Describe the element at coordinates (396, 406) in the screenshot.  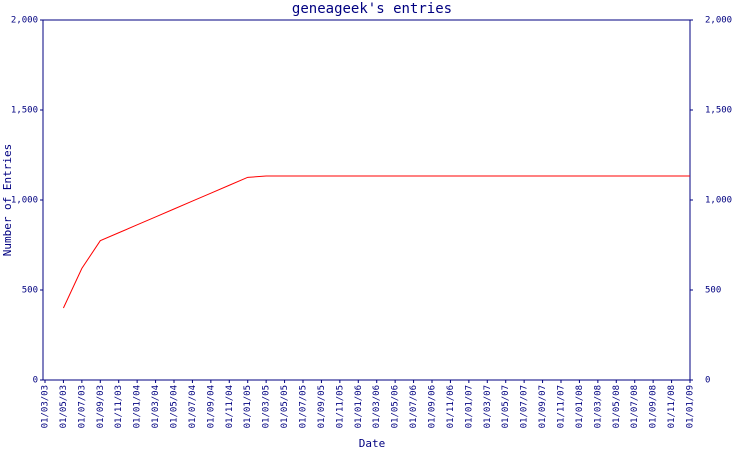
I see `x-tick-label: 01/05/06` at that location.